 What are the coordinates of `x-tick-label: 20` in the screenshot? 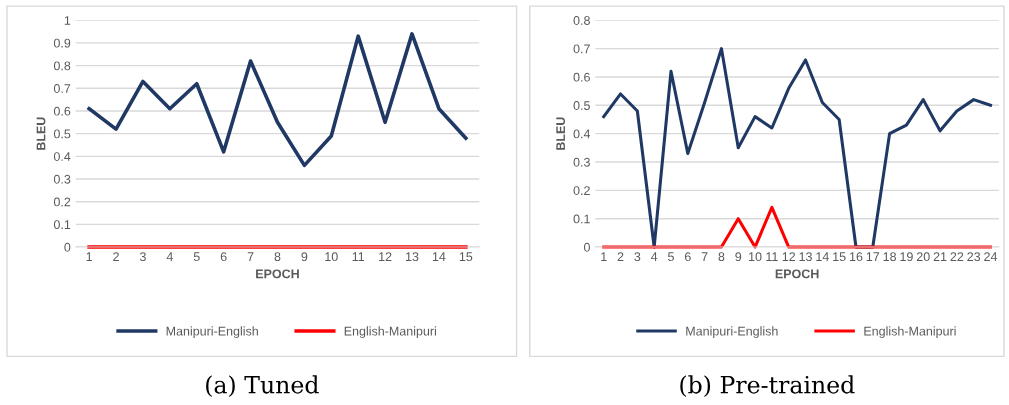 It's located at (923, 257).